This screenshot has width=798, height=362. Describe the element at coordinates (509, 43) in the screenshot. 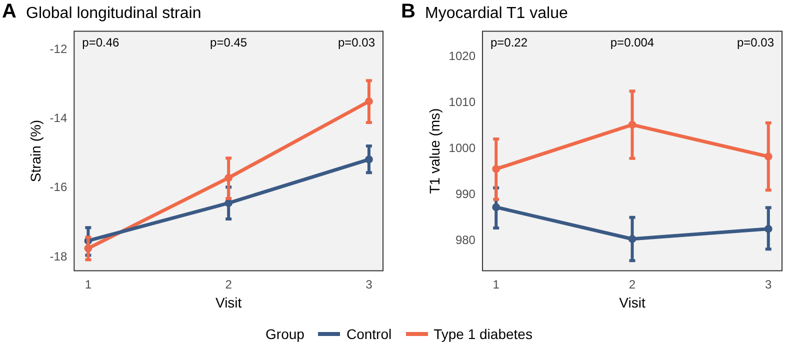

I see `annotation: p=0.22` at that location.